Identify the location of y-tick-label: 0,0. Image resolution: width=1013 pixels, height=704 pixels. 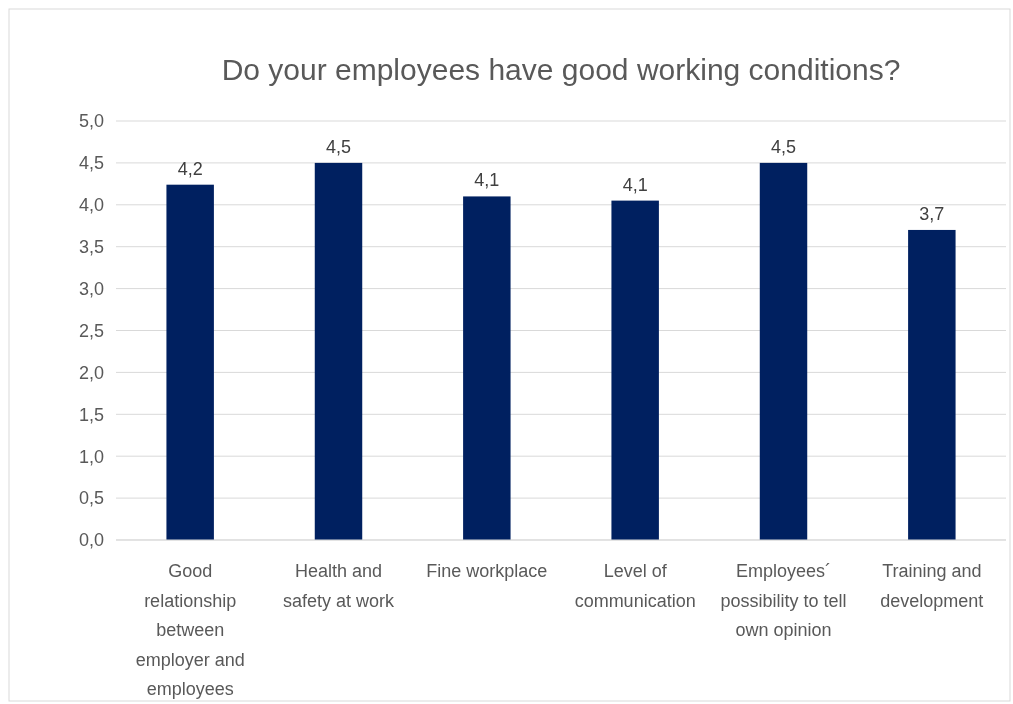
(91, 540).